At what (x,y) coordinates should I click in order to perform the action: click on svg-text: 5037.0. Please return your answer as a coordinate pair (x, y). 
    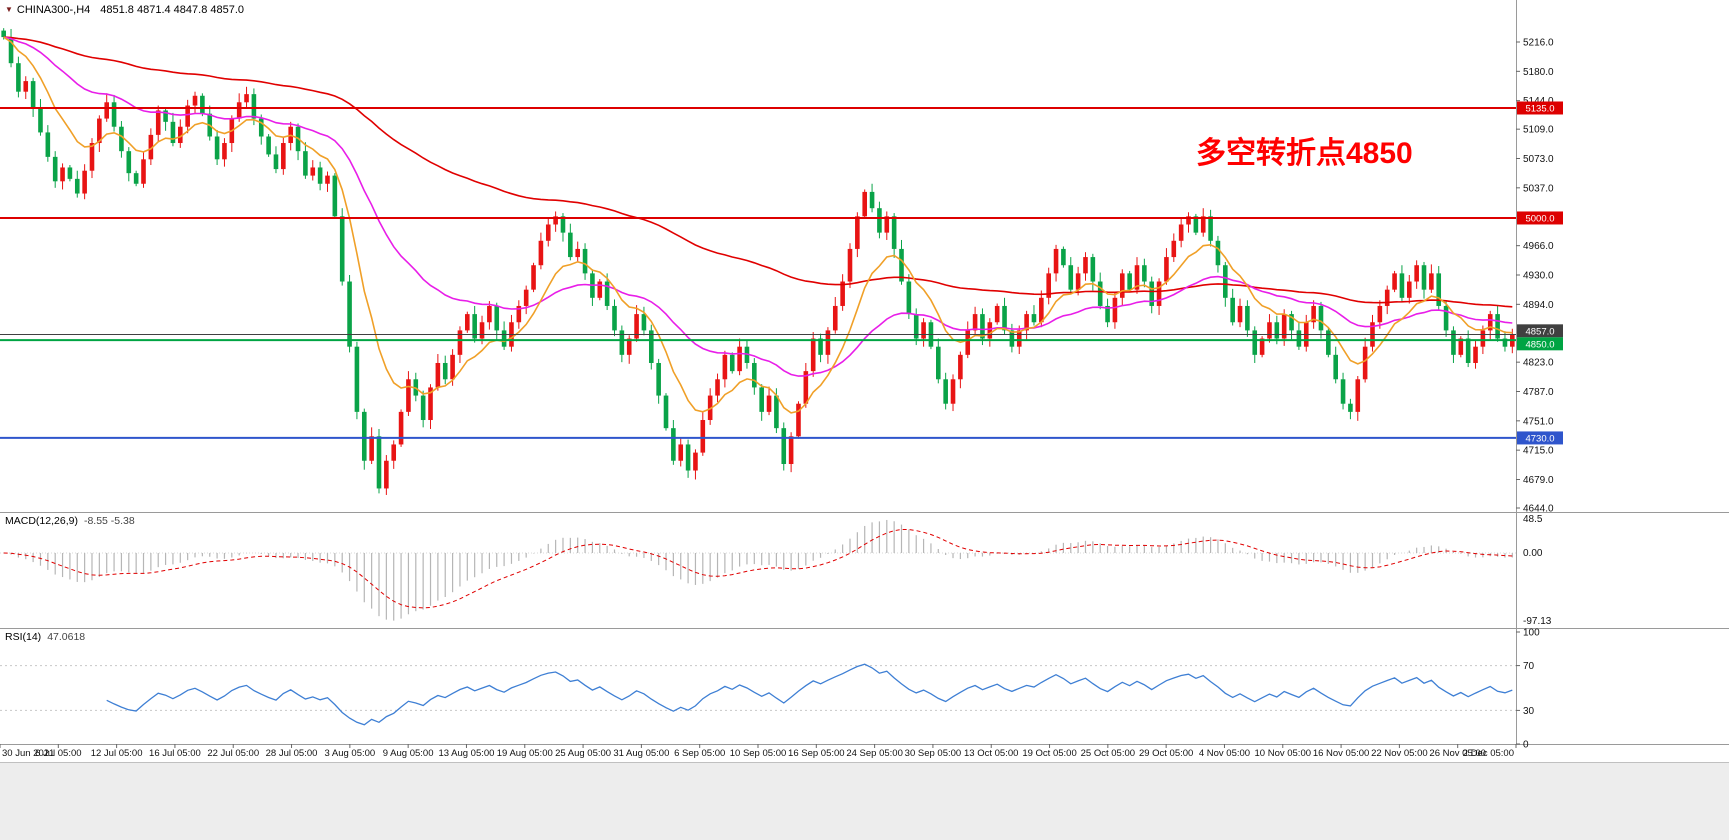
    Looking at the image, I should click on (1538, 188).